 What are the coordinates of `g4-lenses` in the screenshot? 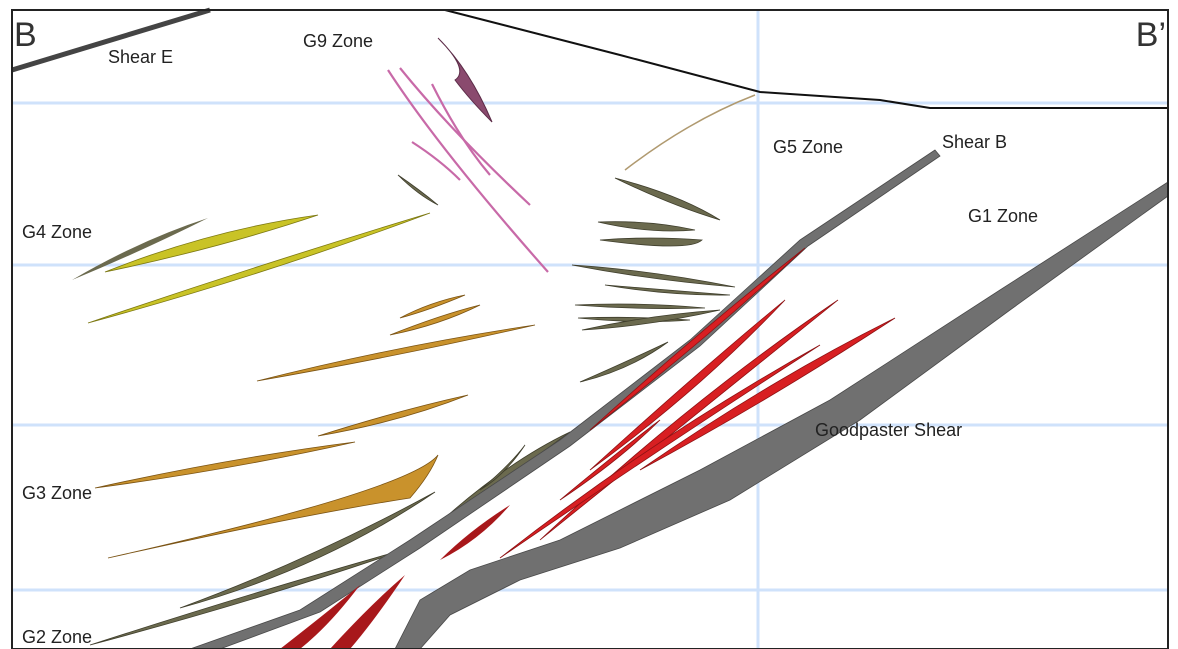 It's located at (251, 268).